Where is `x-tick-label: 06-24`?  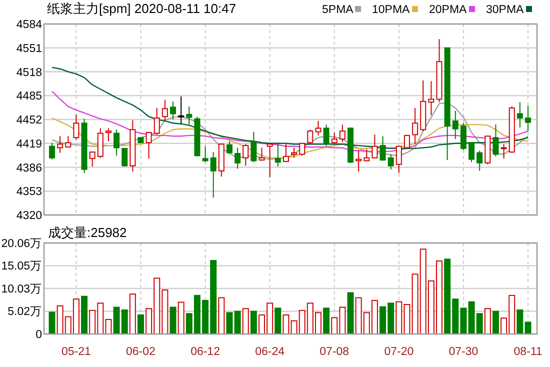 x-tick-label: 06-24 is located at coordinates (270, 352).